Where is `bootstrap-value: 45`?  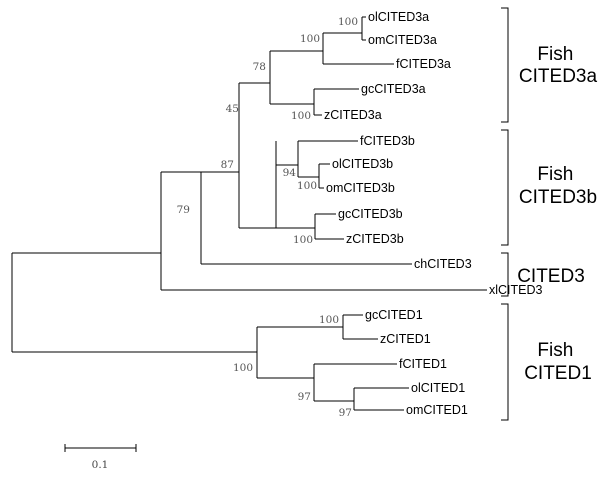 bootstrap-value: 45 is located at coordinates (232, 109).